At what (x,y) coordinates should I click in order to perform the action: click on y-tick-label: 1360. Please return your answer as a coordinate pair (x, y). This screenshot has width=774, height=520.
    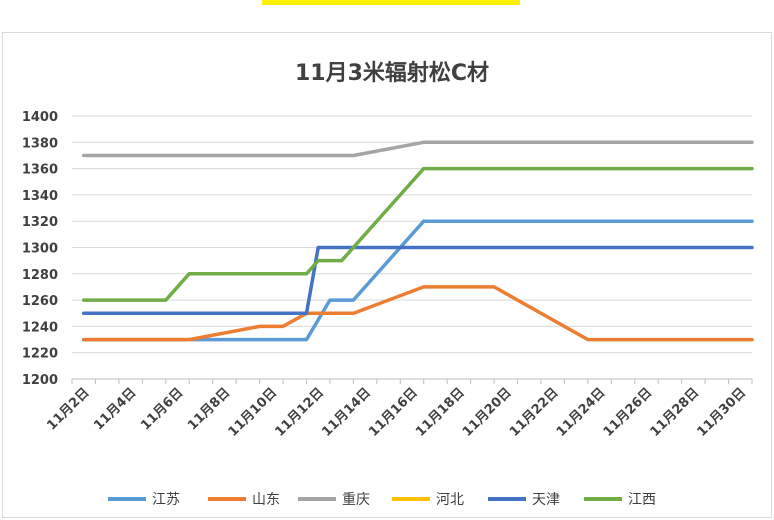
    Looking at the image, I should click on (40, 170).